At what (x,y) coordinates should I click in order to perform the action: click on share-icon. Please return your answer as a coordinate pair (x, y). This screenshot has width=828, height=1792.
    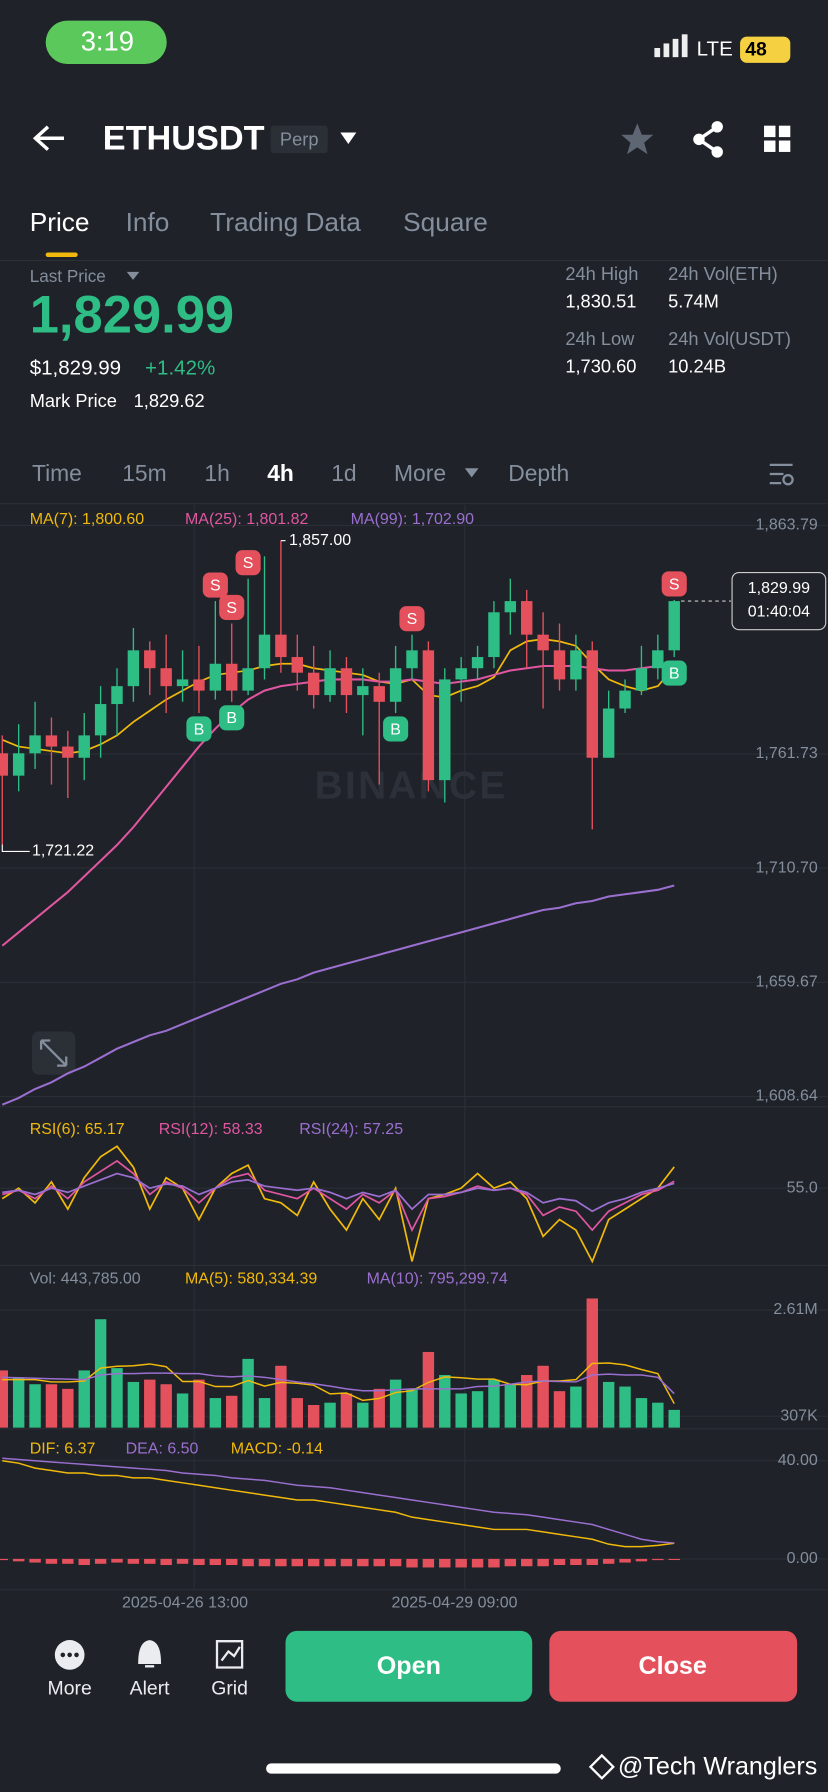
    Looking at the image, I should click on (708, 139).